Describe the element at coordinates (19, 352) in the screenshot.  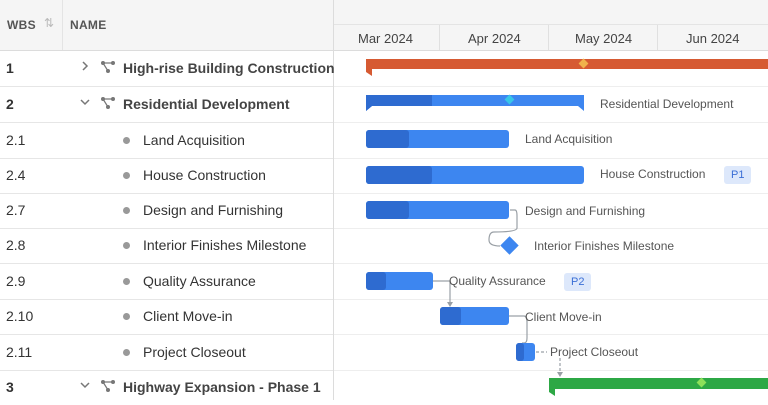
I see `wbs-cell: 2.11` at that location.